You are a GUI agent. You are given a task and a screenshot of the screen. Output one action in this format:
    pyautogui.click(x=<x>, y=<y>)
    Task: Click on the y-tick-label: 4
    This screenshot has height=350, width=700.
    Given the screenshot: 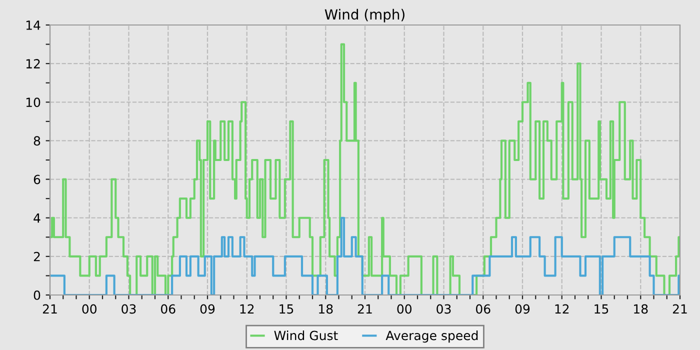 What is the action you would take?
    pyautogui.click(x=37, y=218)
    